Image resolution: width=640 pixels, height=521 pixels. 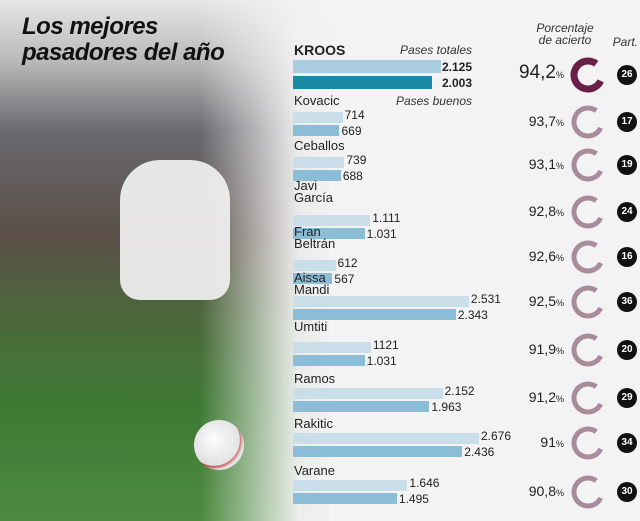 What do you see at coordinates (311, 326) in the screenshot?
I see `player-name: Umtiti` at bounding box center [311, 326].